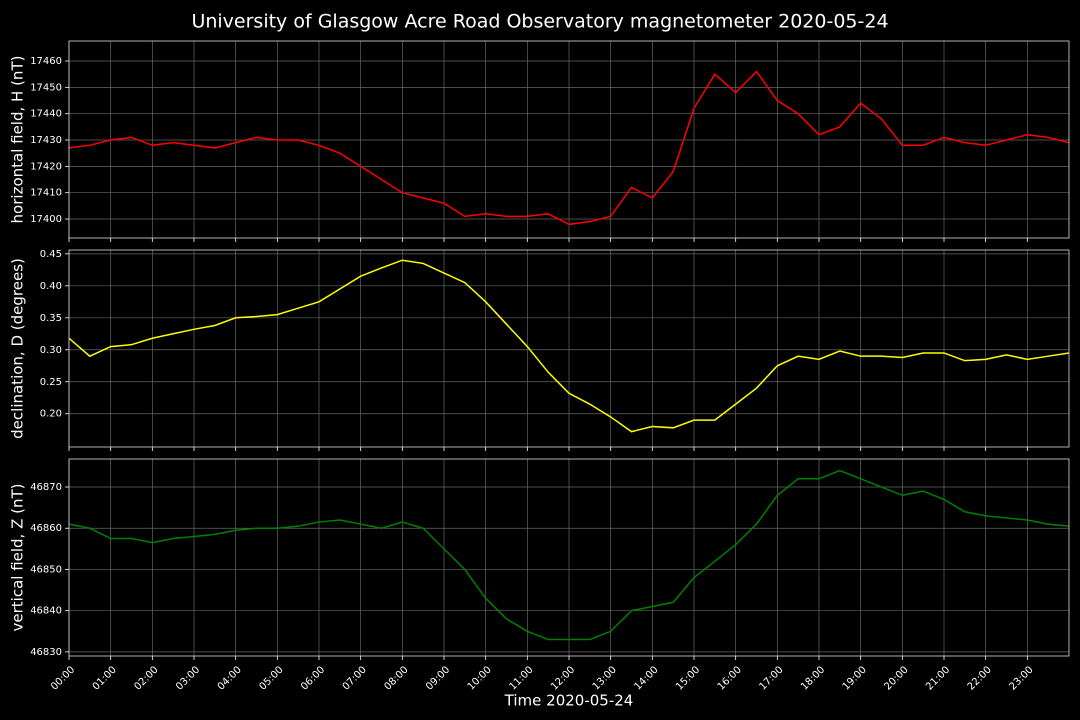  Describe the element at coordinates (46, 652) in the screenshot. I see `y-tick-label: 46830` at that location.